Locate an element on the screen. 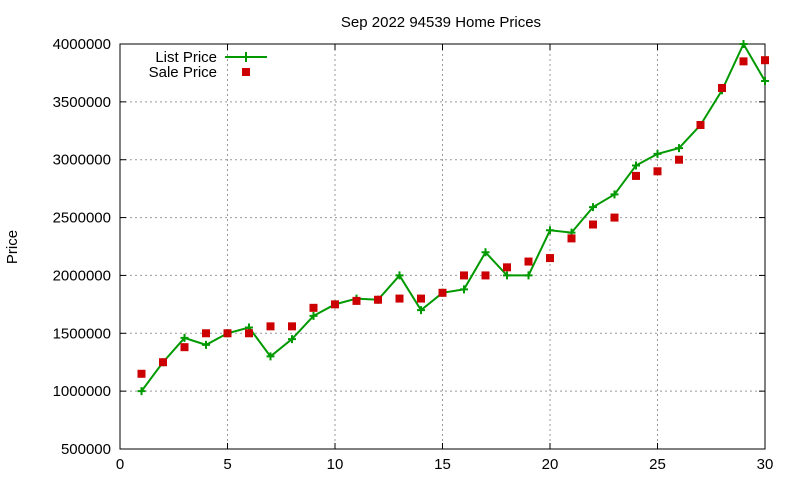  y-tick-label: 4000000 is located at coordinates (82, 44).